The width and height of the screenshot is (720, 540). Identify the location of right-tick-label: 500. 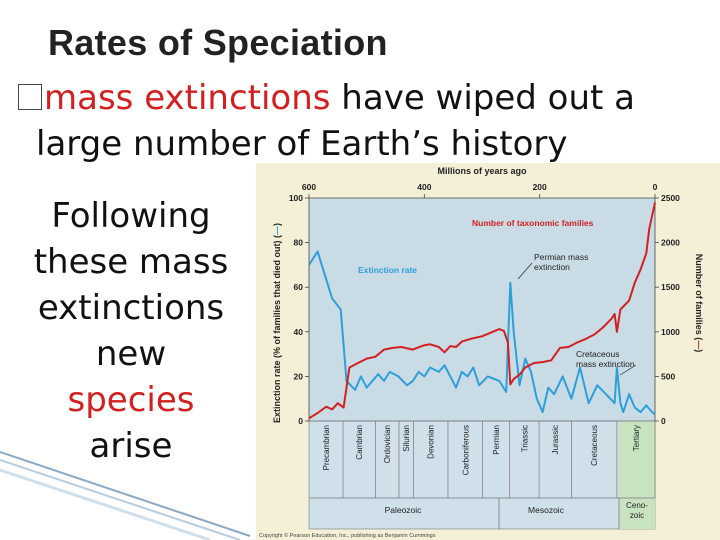
(668, 376).